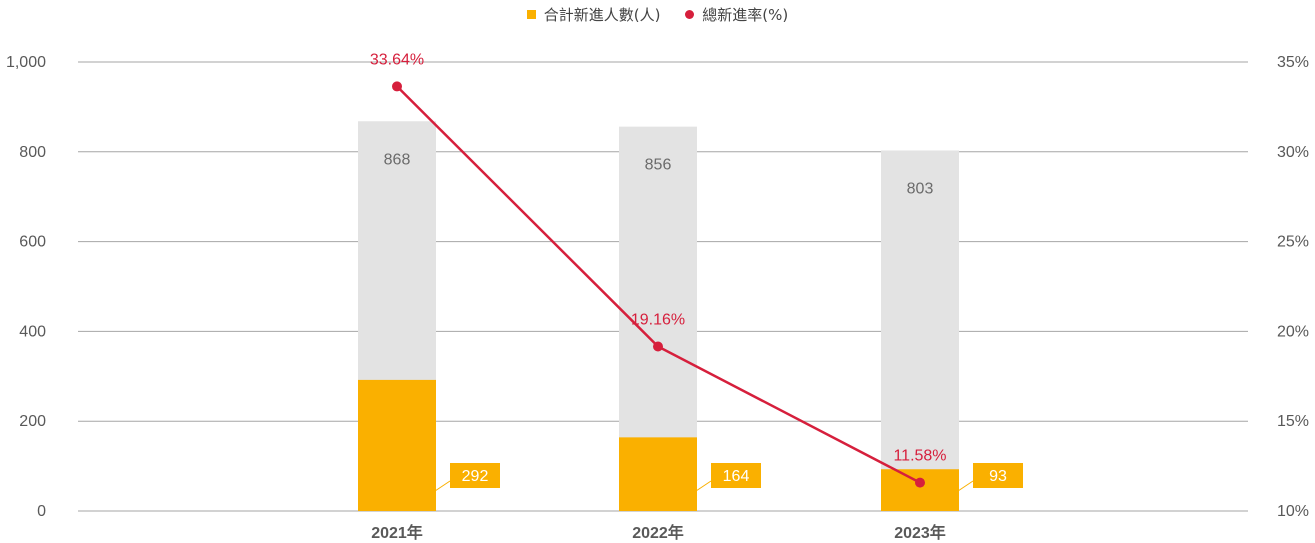  I want to click on y-right-tick-label: 10%, so click(1293, 511).